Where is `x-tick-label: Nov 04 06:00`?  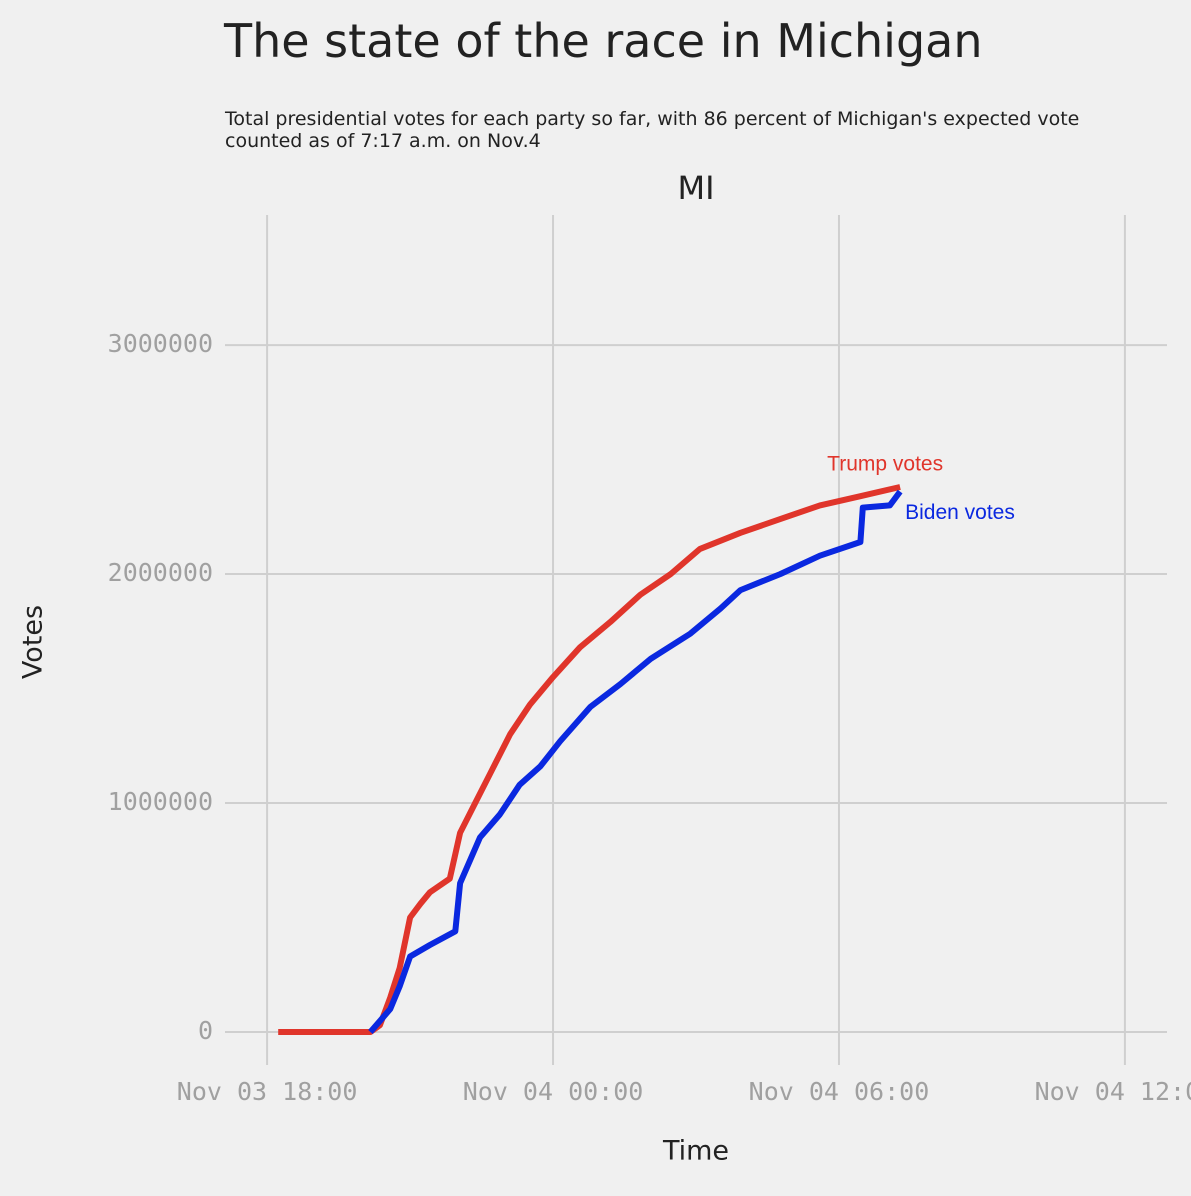 x-tick-label: Nov 04 06:00 is located at coordinates (839, 1091).